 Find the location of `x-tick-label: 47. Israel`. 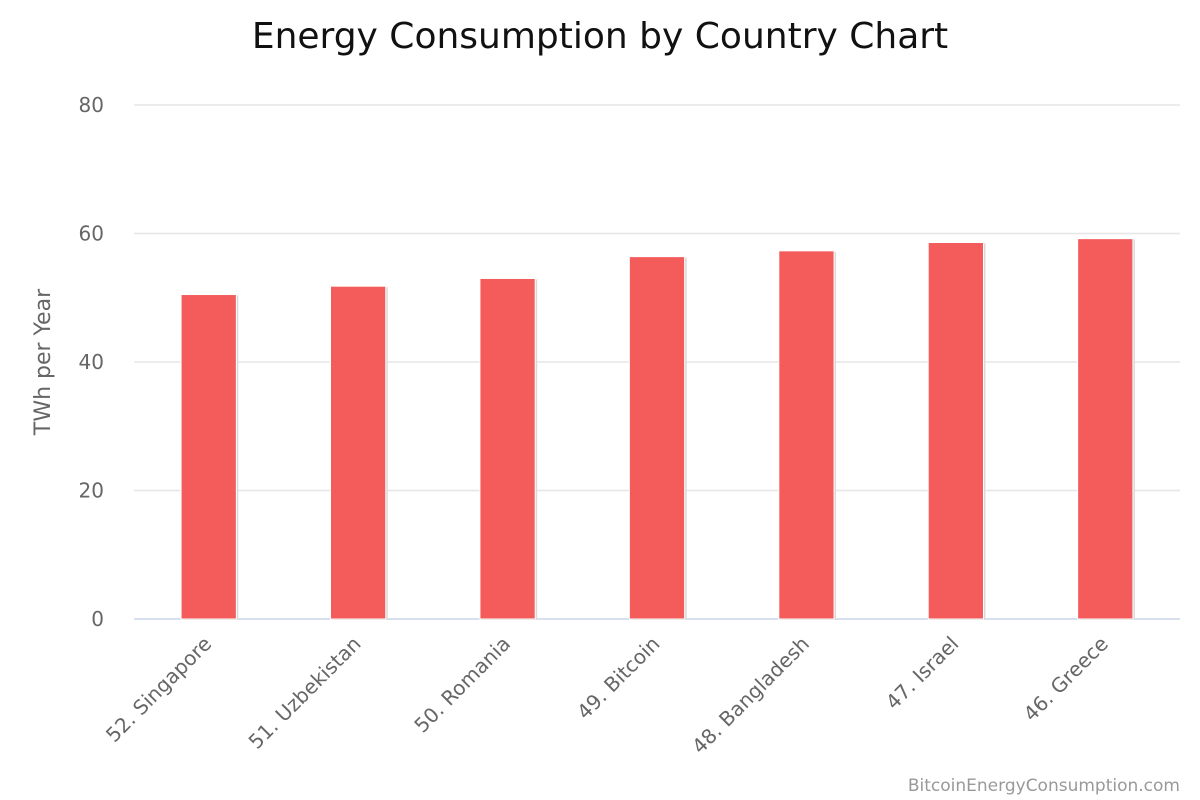

x-tick-label: 47. Israel is located at coordinates (922, 673).